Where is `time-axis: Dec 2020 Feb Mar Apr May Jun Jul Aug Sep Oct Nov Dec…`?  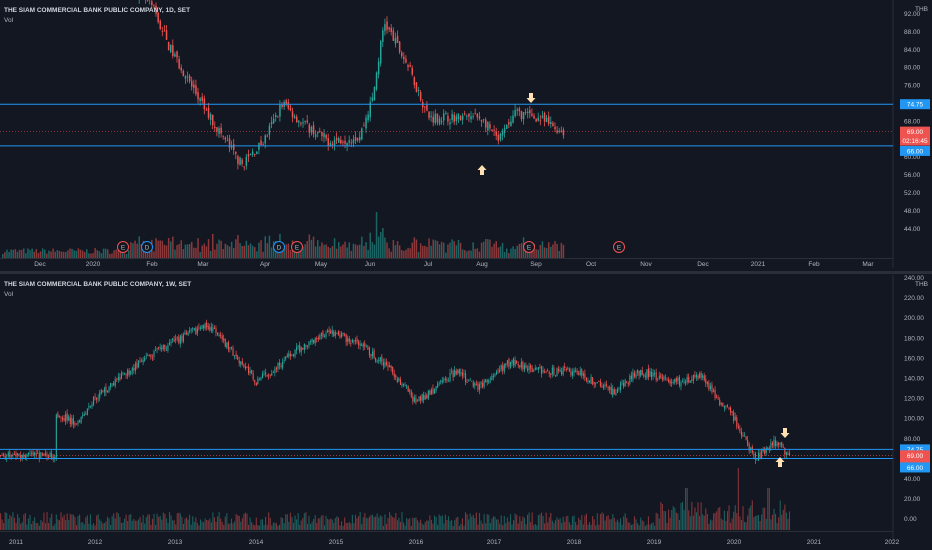
time-axis: Dec 2020 Feb Mar Apr May Jun Jul Aug Sep Oct Nov Dec… is located at coordinates (454, 264).